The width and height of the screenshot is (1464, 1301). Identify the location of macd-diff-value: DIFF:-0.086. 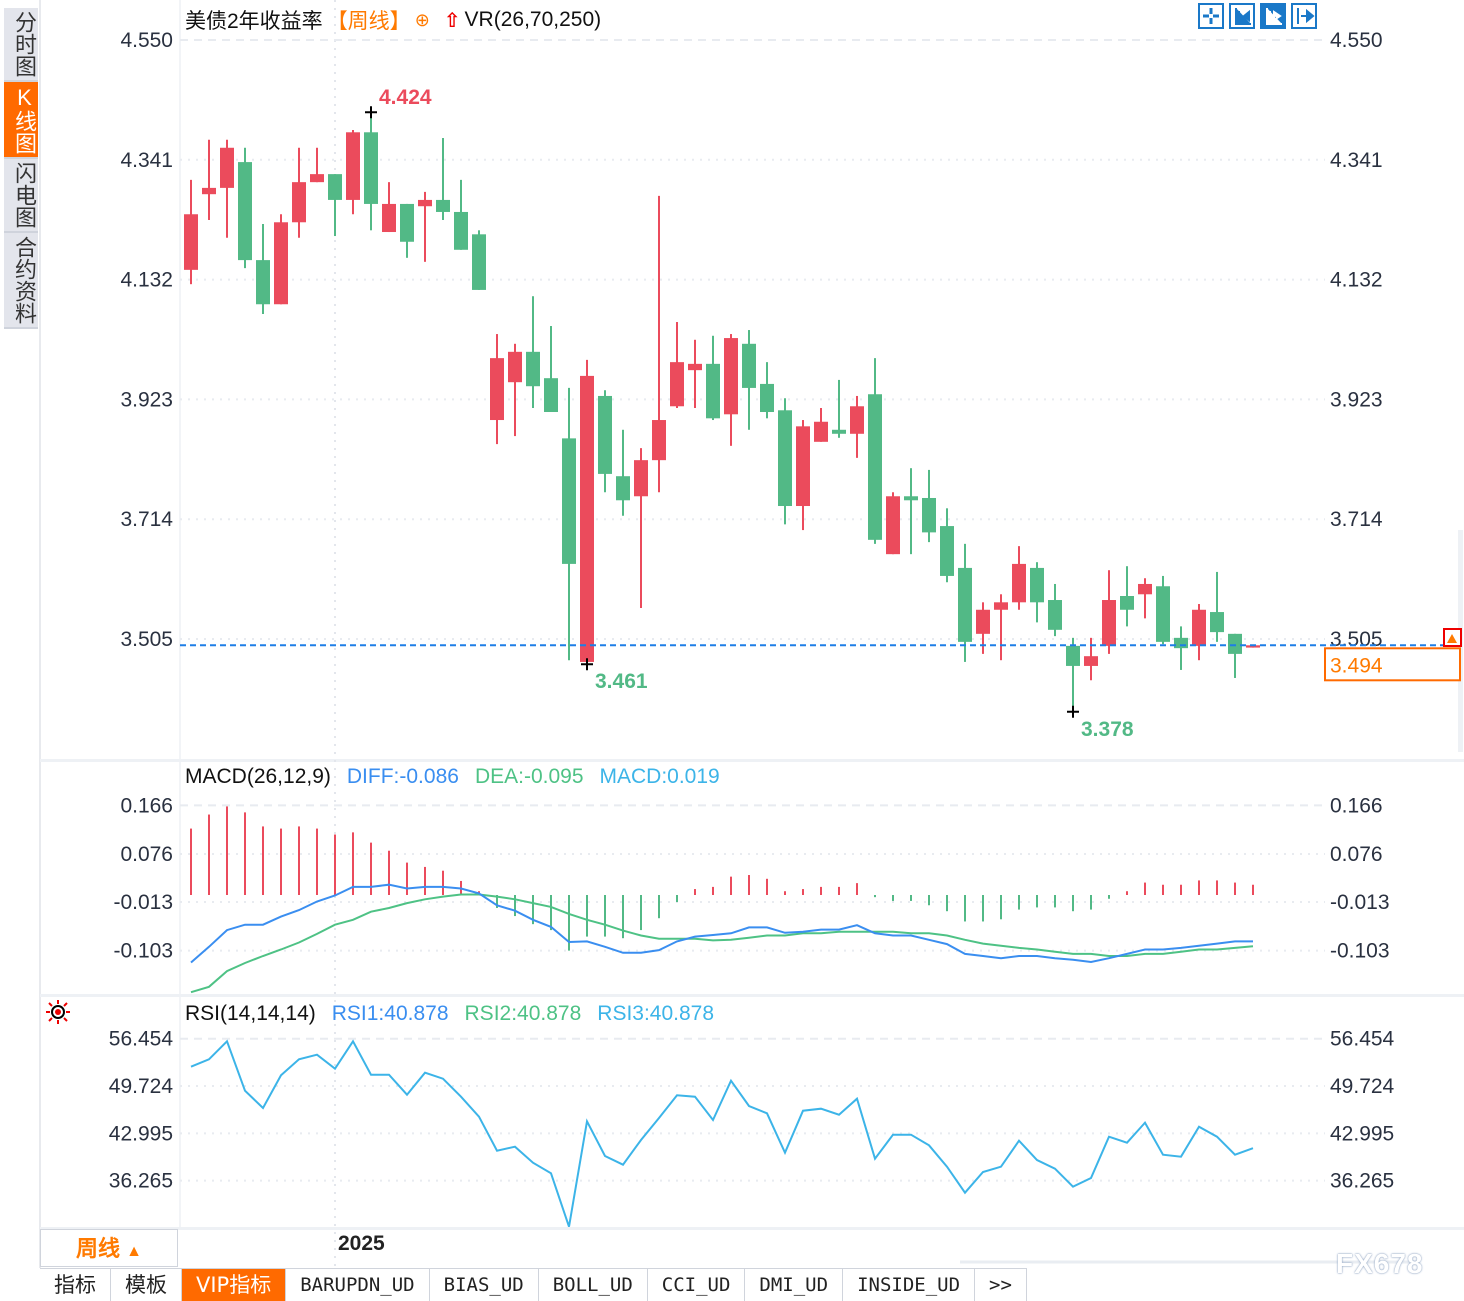
(402, 776).